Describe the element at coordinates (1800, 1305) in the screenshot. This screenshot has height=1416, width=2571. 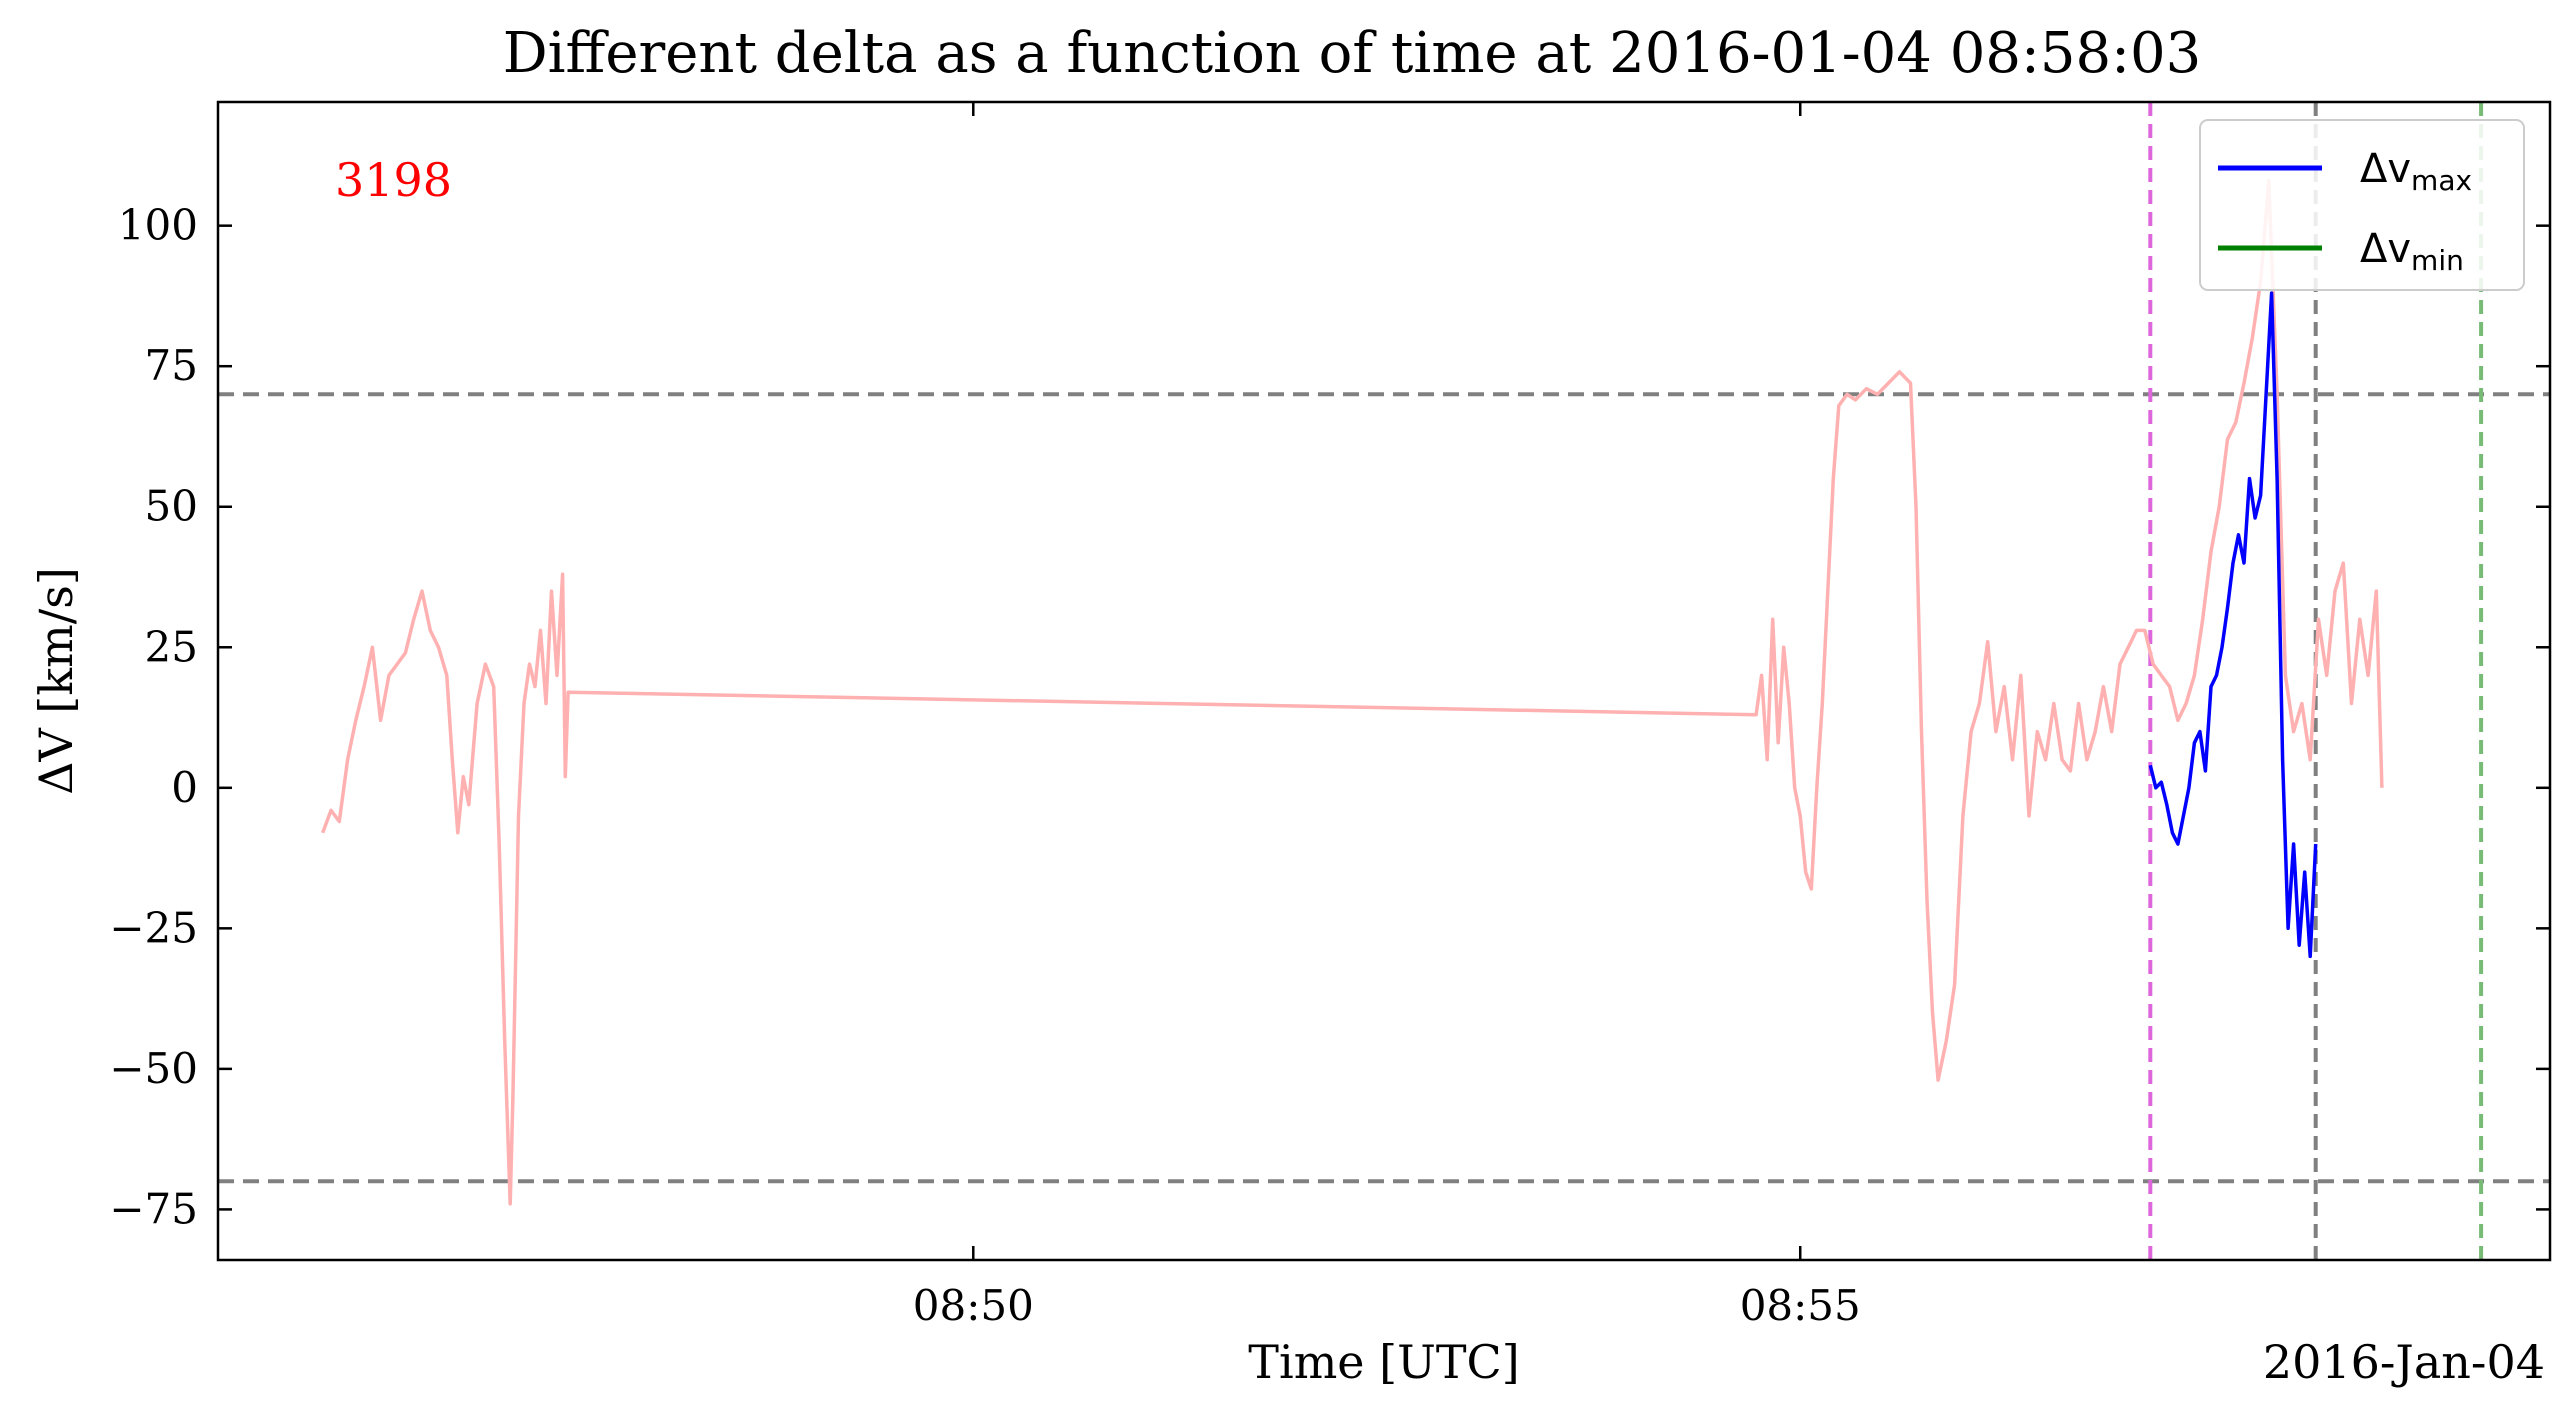
I see `x-tick-label: 08:55` at that location.